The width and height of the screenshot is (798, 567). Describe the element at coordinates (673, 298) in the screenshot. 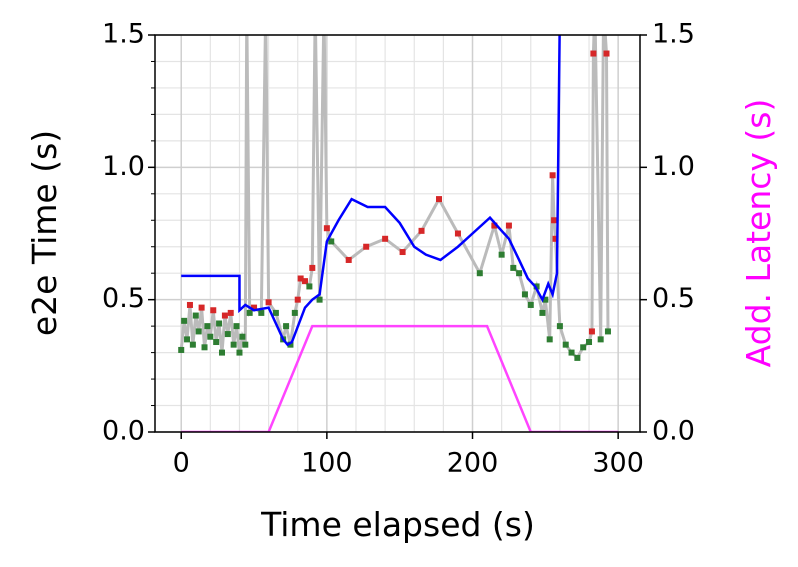

I see `y2-tick-label: 0.5` at that location.